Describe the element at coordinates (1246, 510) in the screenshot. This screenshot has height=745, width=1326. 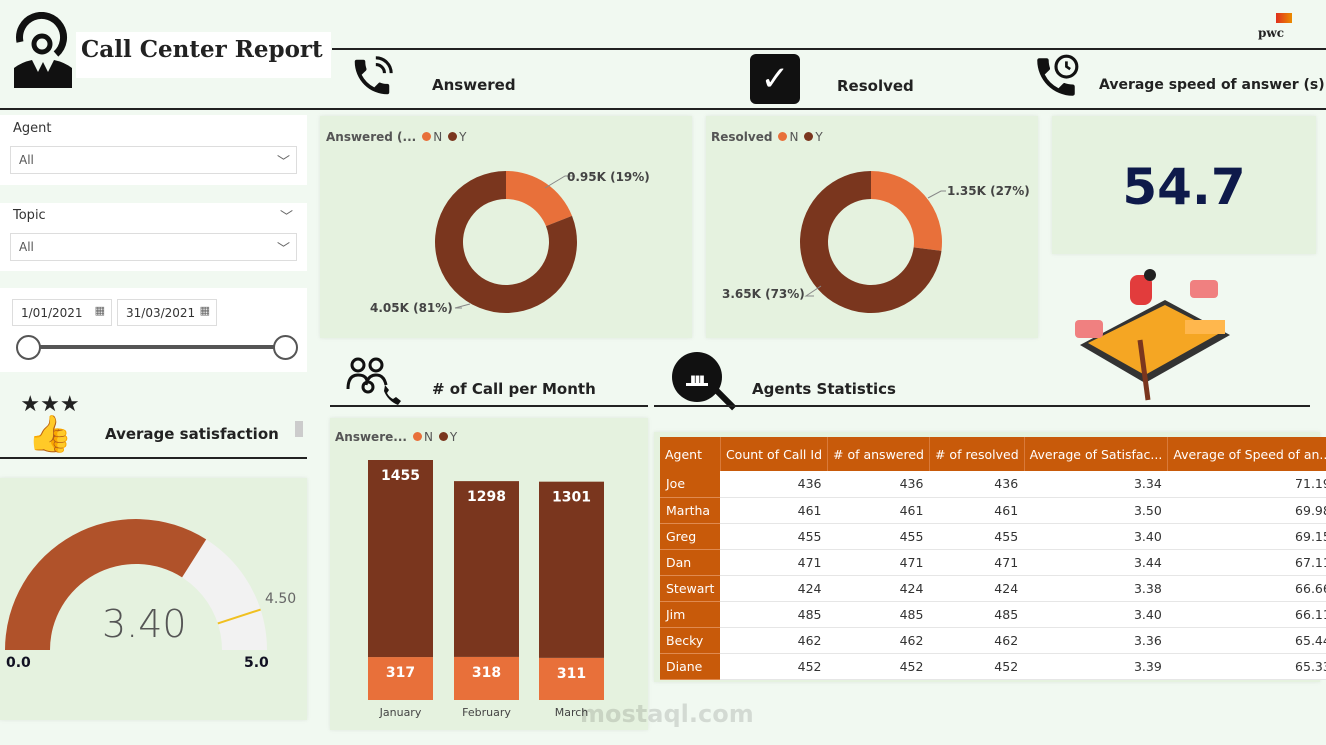
I see `table-cell: 69.98` at that location.